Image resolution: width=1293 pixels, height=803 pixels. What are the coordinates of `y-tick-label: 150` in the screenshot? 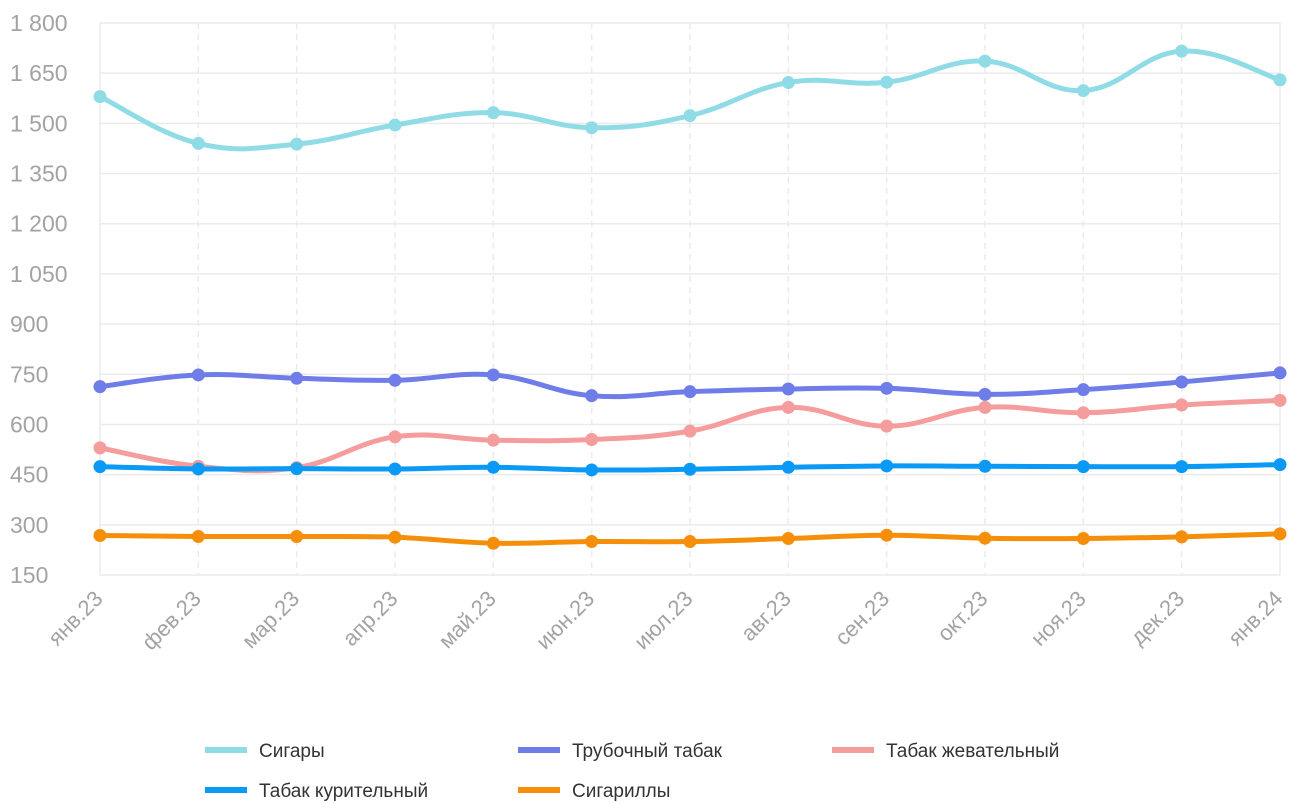 It's located at (29, 575).